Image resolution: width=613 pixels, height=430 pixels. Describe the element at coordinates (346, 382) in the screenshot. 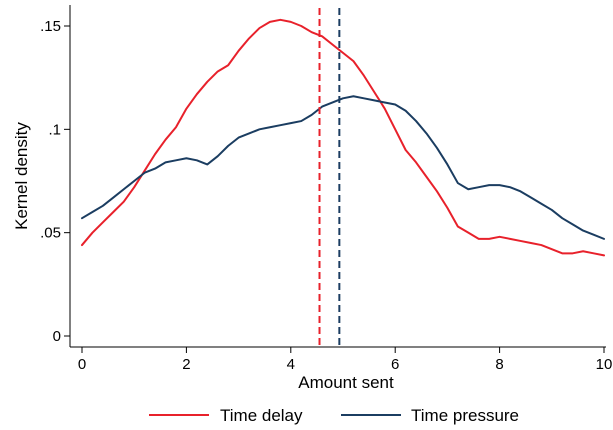

I see `x-axis-label: Amount sent` at that location.